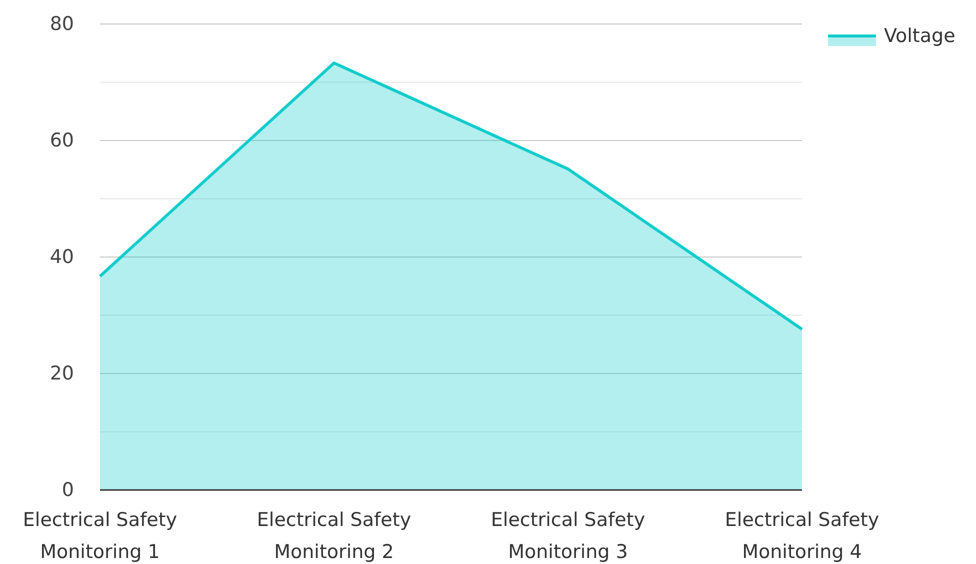  Describe the element at coordinates (100, 536) in the screenshot. I see `x-tick-label: Electrical Safety Monitoring 1` at that location.